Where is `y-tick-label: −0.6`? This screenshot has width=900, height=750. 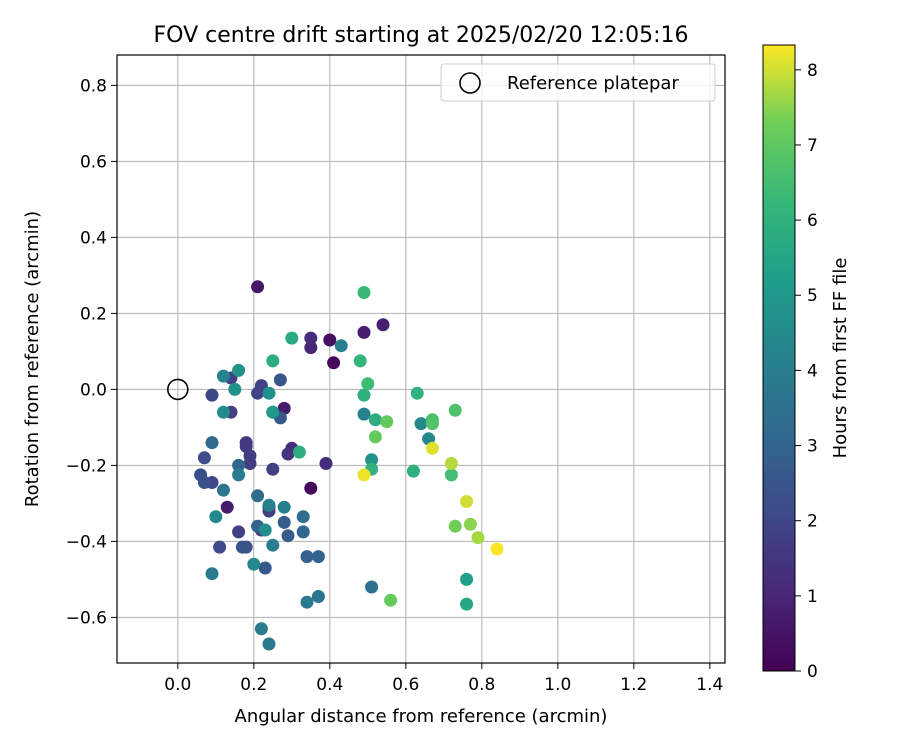 y-tick-label: −0.6 is located at coordinates (86, 618).